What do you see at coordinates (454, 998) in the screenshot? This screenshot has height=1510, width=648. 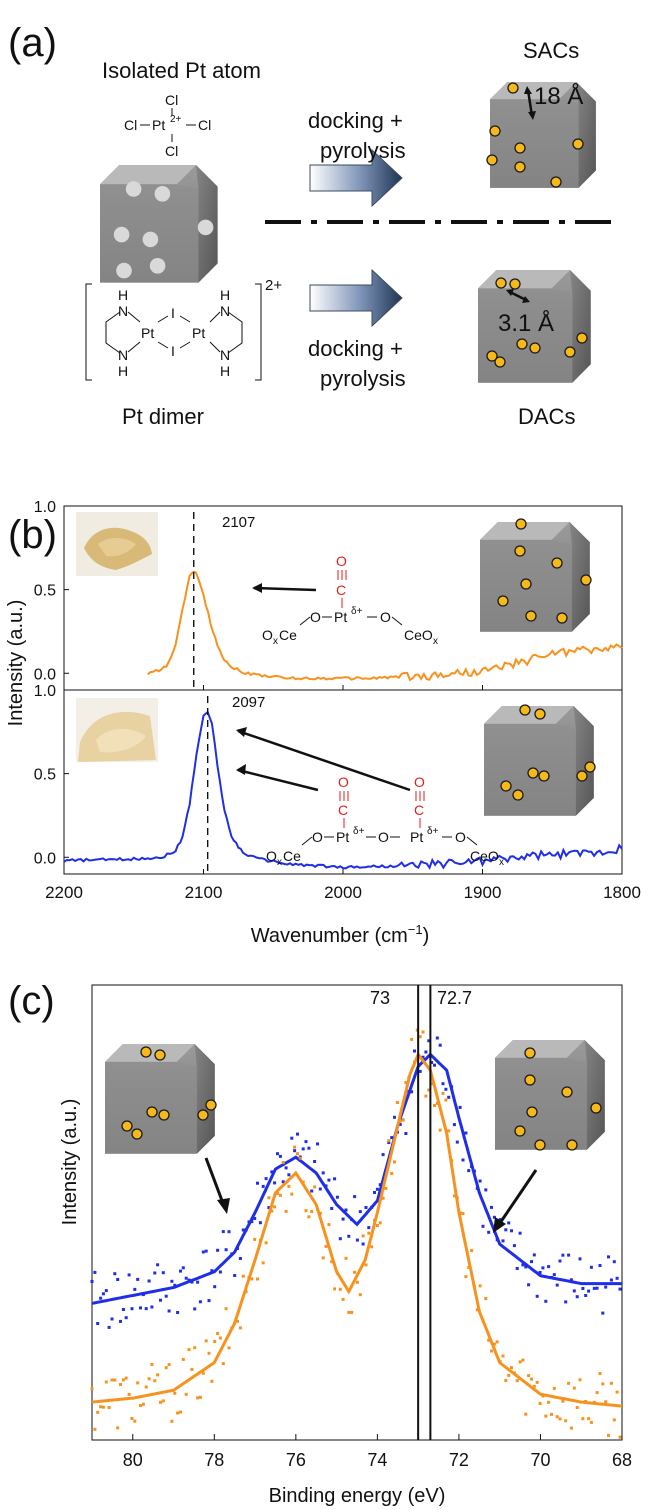 I see `xps-line-label-72-7: 72.7` at bounding box center [454, 998].